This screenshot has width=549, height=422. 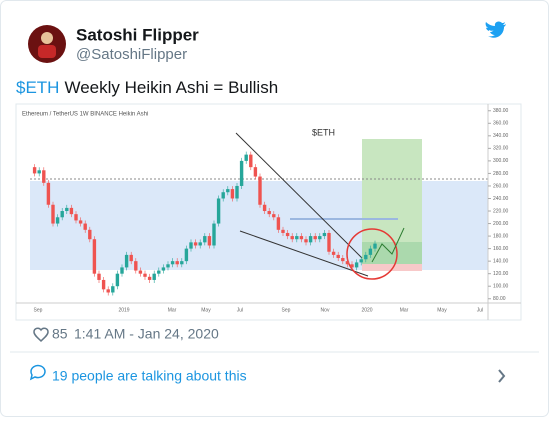 What do you see at coordinates (501, 136) in the screenshot?
I see `y-tick-label: 340.00` at bounding box center [501, 136].